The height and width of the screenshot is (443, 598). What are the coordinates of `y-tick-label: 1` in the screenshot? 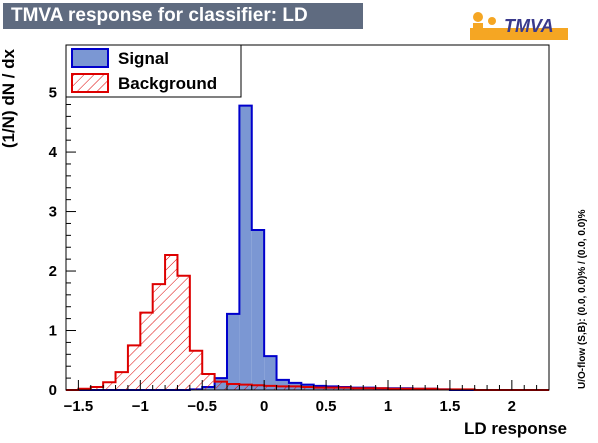 It's located at (53, 331).